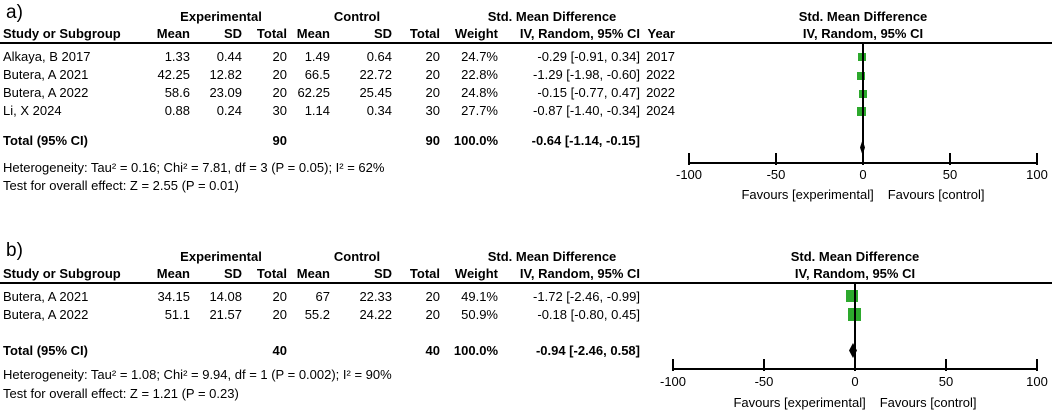 The width and height of the screenshot is (1052, 416). Describe the element at coordinates (479, 74) in the screenshot. I see `weight-value: 22.8%` at that location.